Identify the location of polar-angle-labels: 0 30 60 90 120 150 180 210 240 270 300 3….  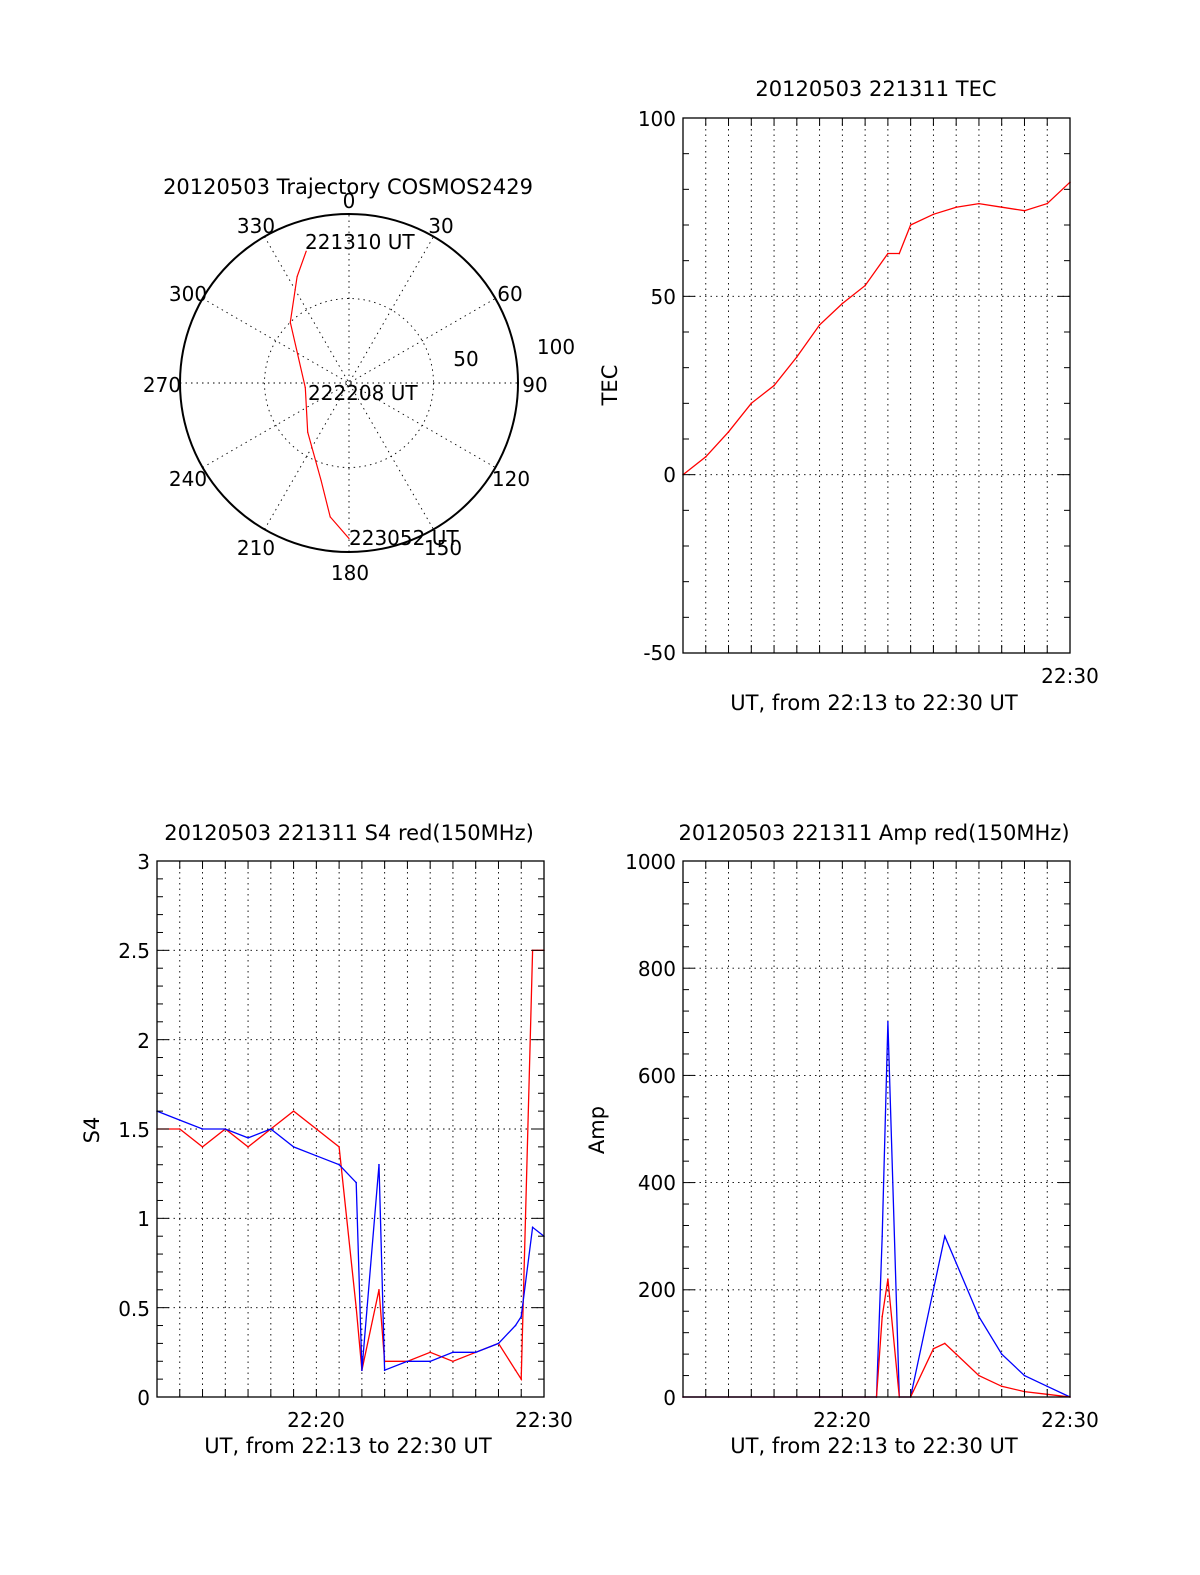
(345, 387).